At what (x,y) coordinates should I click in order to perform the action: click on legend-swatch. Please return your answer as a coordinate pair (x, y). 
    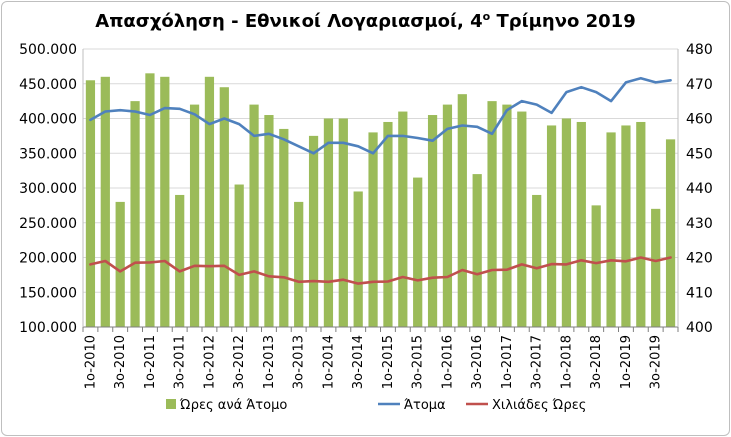
    Looking at the image, I should click on (171, 404).